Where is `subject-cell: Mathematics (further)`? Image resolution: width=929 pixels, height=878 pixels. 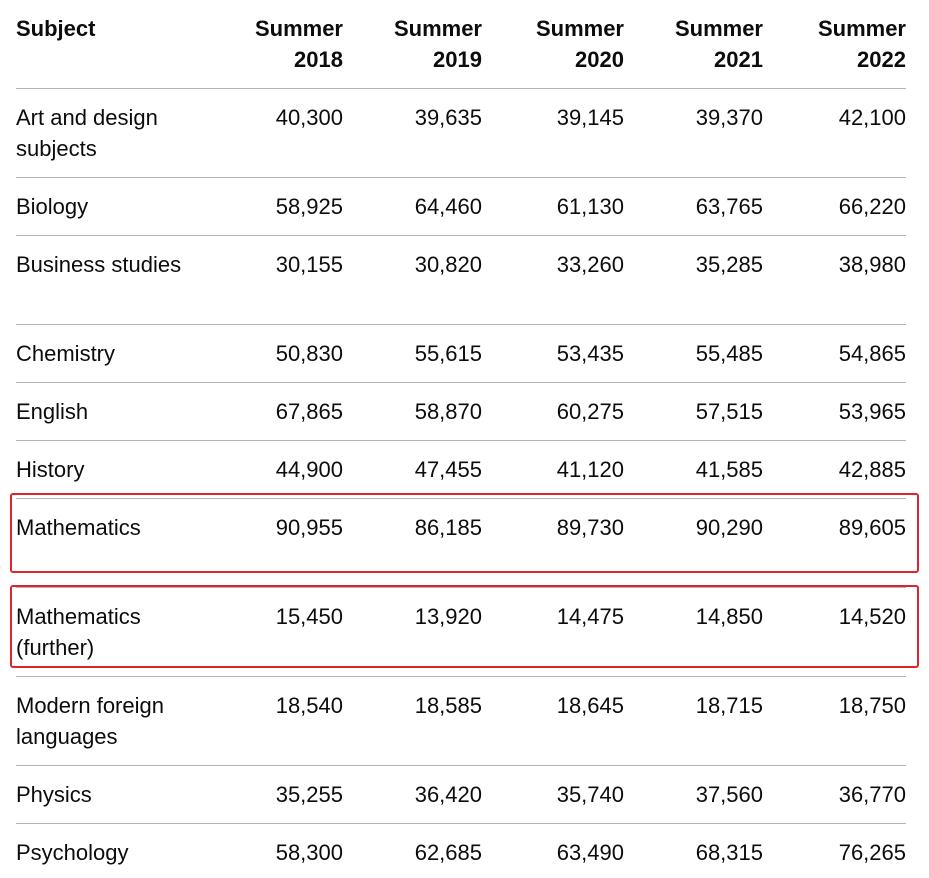
subject-cell: Mathematics (further) is located at coordinates (109, 632).